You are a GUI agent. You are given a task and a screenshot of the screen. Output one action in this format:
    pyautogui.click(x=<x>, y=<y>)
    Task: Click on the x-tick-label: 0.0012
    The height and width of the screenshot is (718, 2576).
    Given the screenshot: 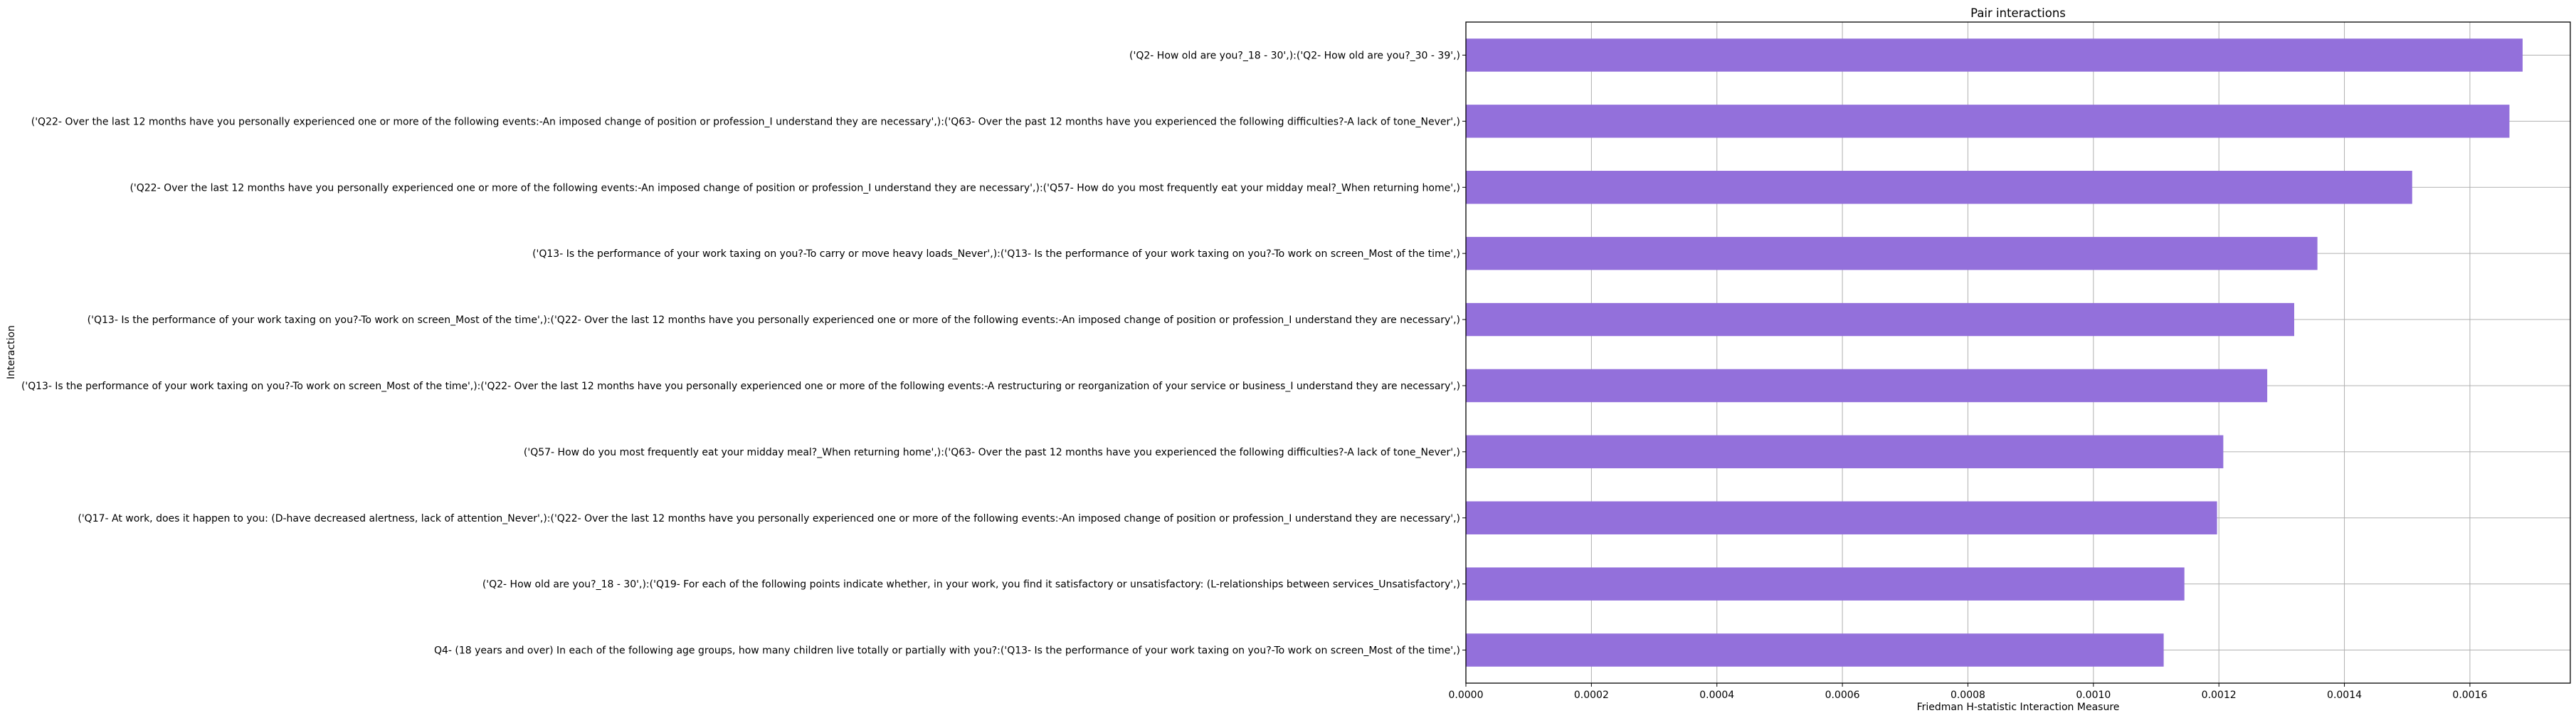 What is the action you would take?
    pyautogui.click(x=2219, y=696)
    